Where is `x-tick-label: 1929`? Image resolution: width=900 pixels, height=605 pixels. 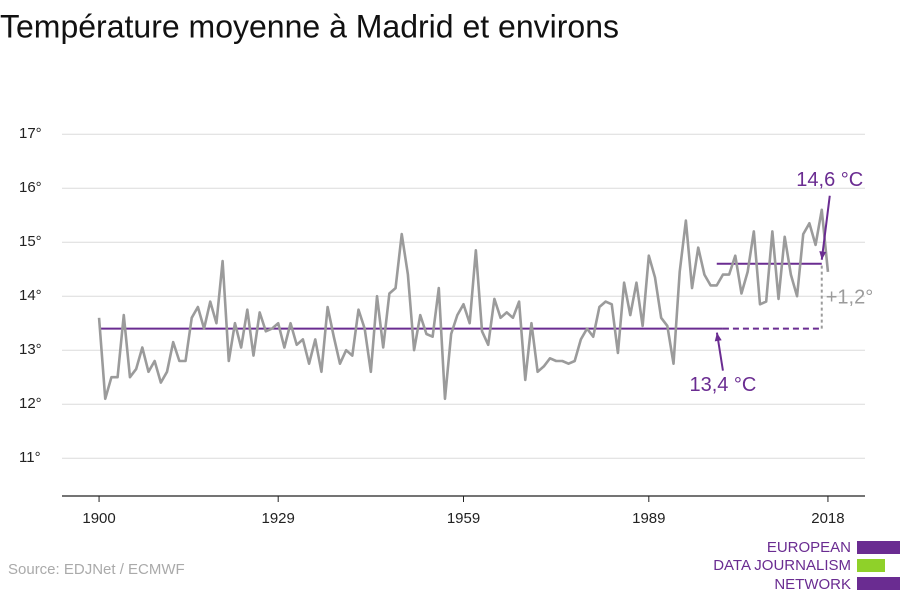 x-tick-label: 1929 is located at coordinates (278, 518).